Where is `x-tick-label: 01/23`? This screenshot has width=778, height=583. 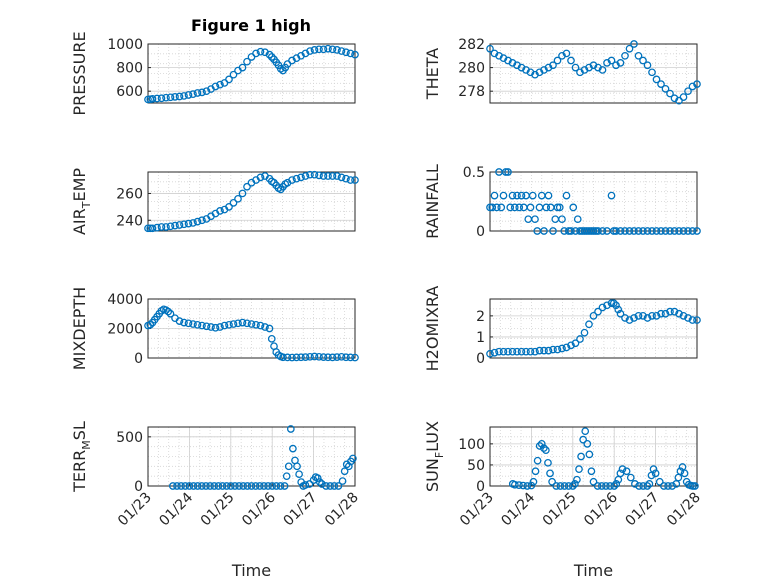
x-tick-label: 01/23 is located at coordinates (477, 510).